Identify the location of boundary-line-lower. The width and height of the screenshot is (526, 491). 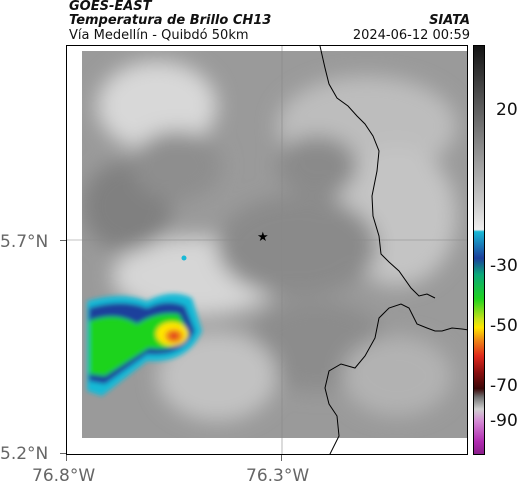
(395, 378).